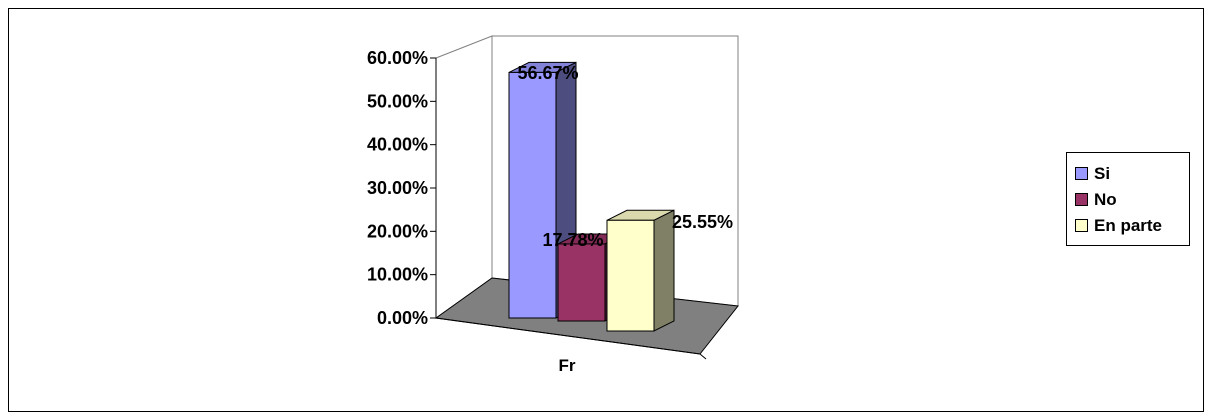  I want to click on data-label-no: 17.78%, so click(572, 240).